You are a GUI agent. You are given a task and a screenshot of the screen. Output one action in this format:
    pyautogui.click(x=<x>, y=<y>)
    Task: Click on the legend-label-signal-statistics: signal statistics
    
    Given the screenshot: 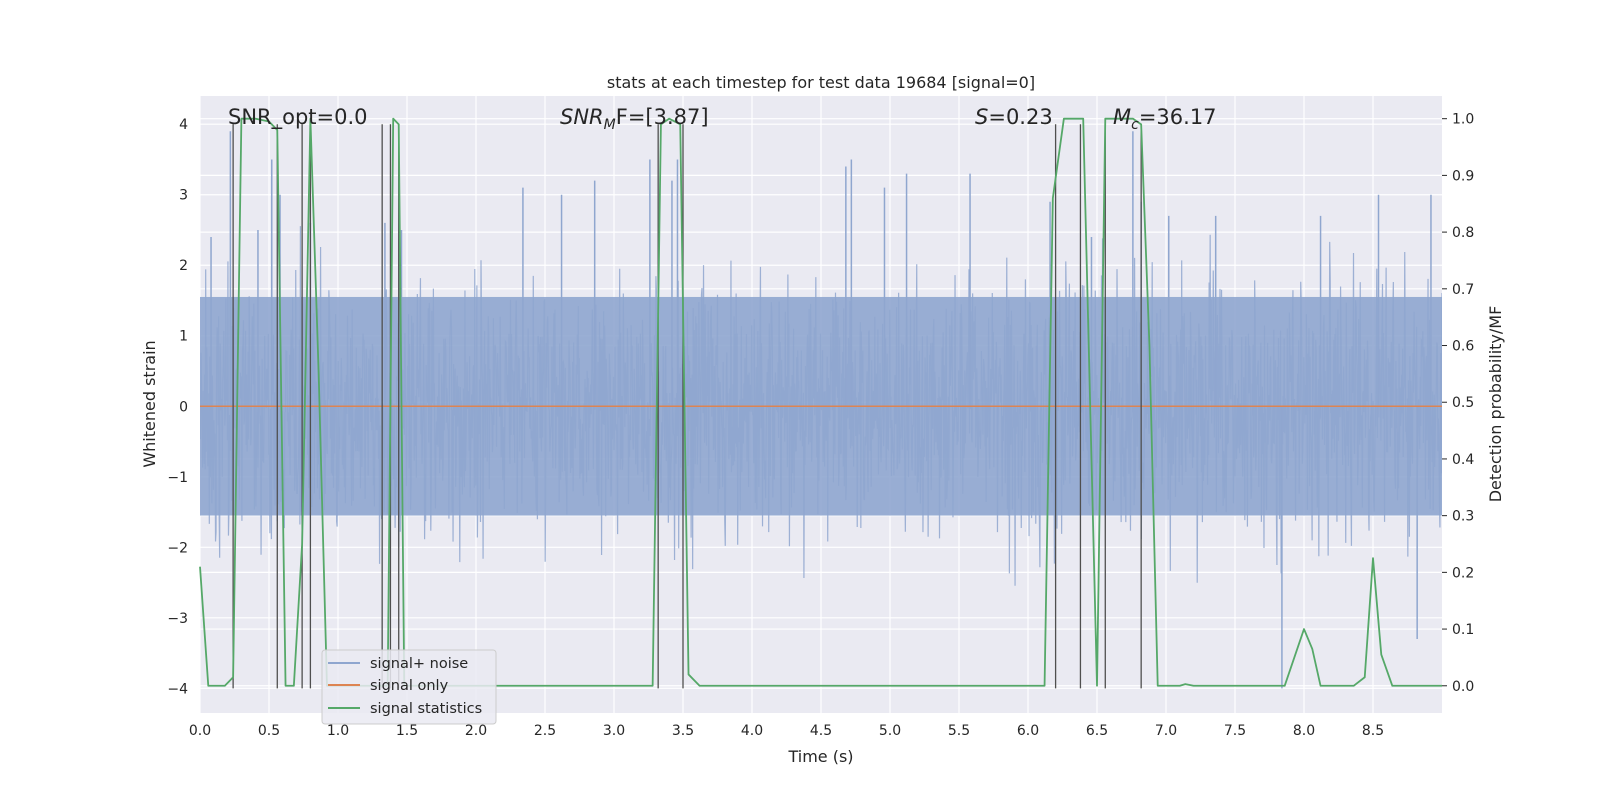 What is the action you would take?
    pyautogui.click(x=426, y=709)
    